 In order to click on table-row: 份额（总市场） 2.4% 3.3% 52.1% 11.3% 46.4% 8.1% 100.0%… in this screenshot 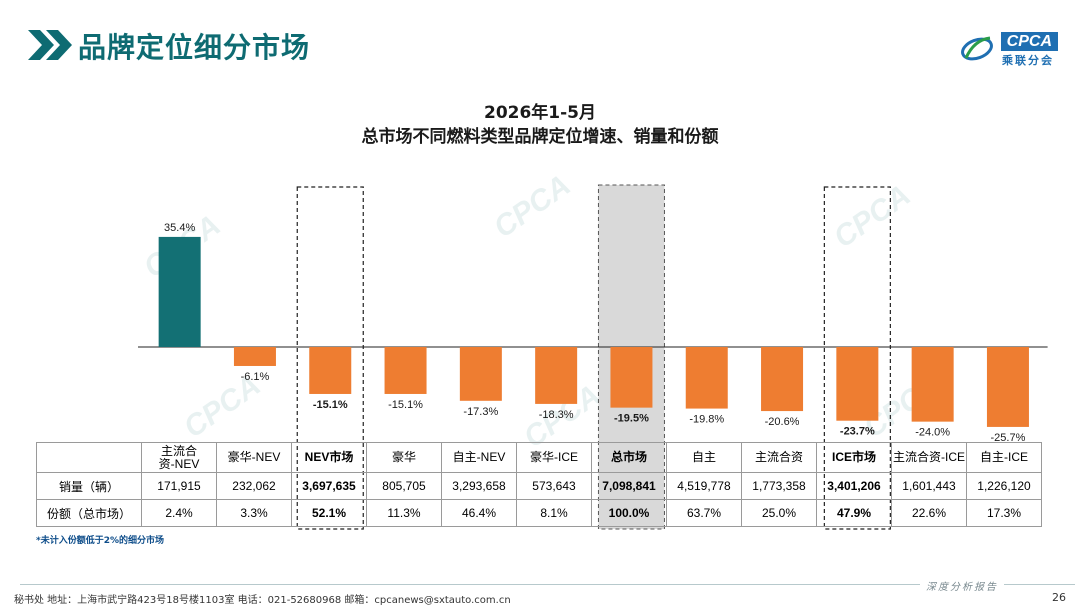, I will do `click(539, 513)`.